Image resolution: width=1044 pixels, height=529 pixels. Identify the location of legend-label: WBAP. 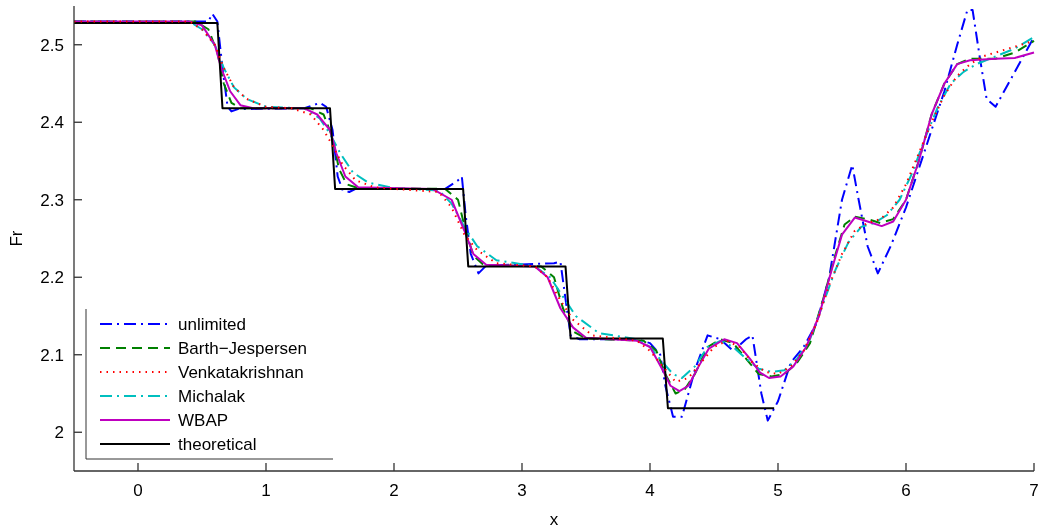
(203, 420).